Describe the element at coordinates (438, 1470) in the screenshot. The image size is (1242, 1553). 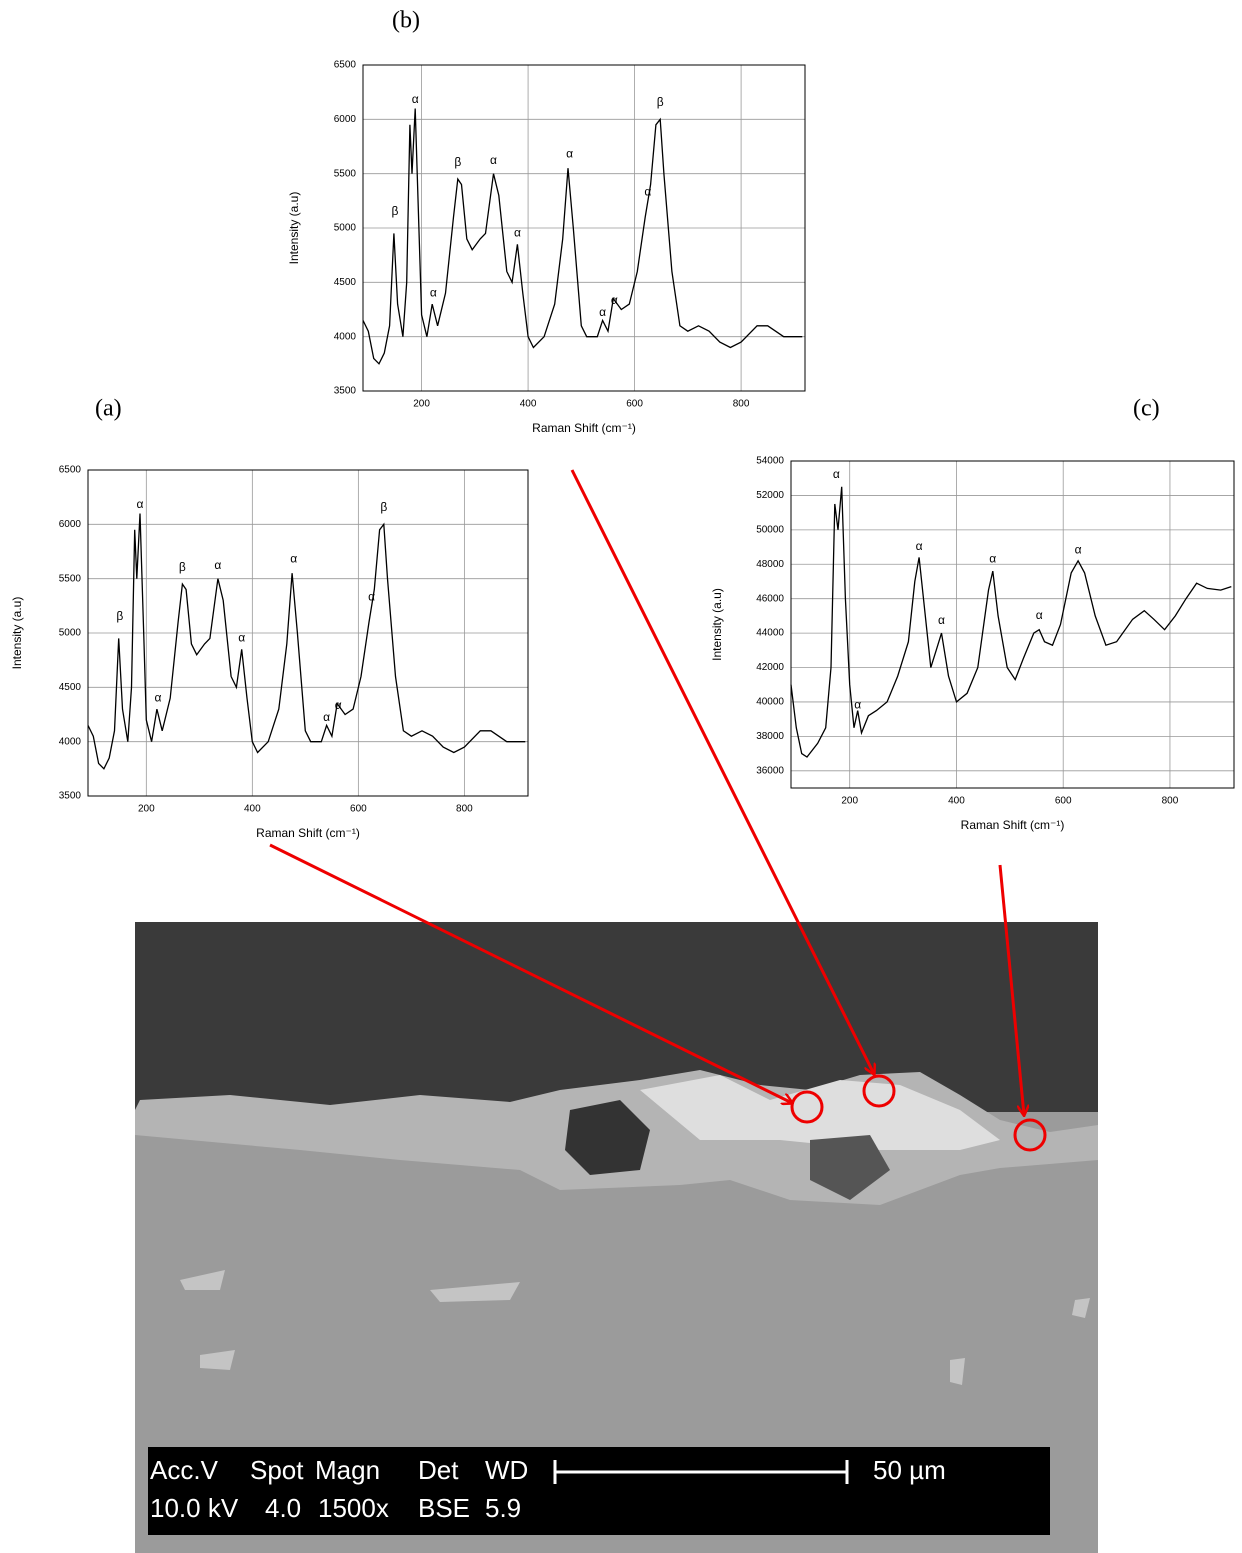
I see `sem-label: Det` at that location.